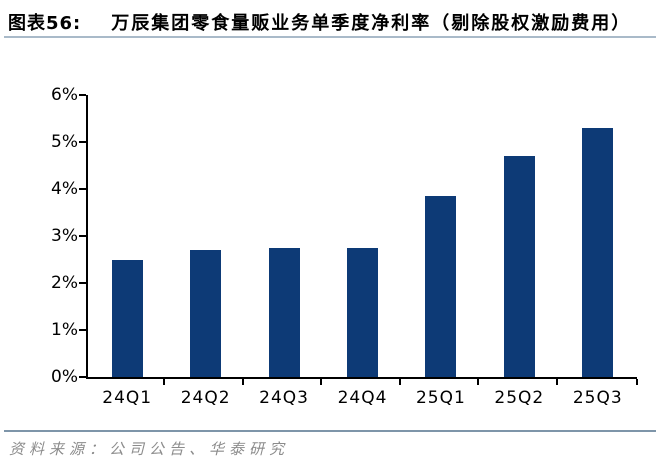  Describe the element at coordinates (64, 236) in the screenshot. I see `y-axis-label: 3%` at that location.